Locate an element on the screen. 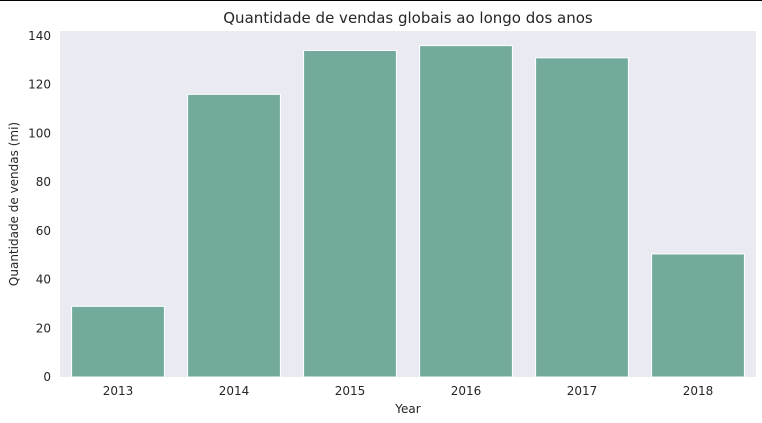  bar-2015 is located at coordinates (350, 213).